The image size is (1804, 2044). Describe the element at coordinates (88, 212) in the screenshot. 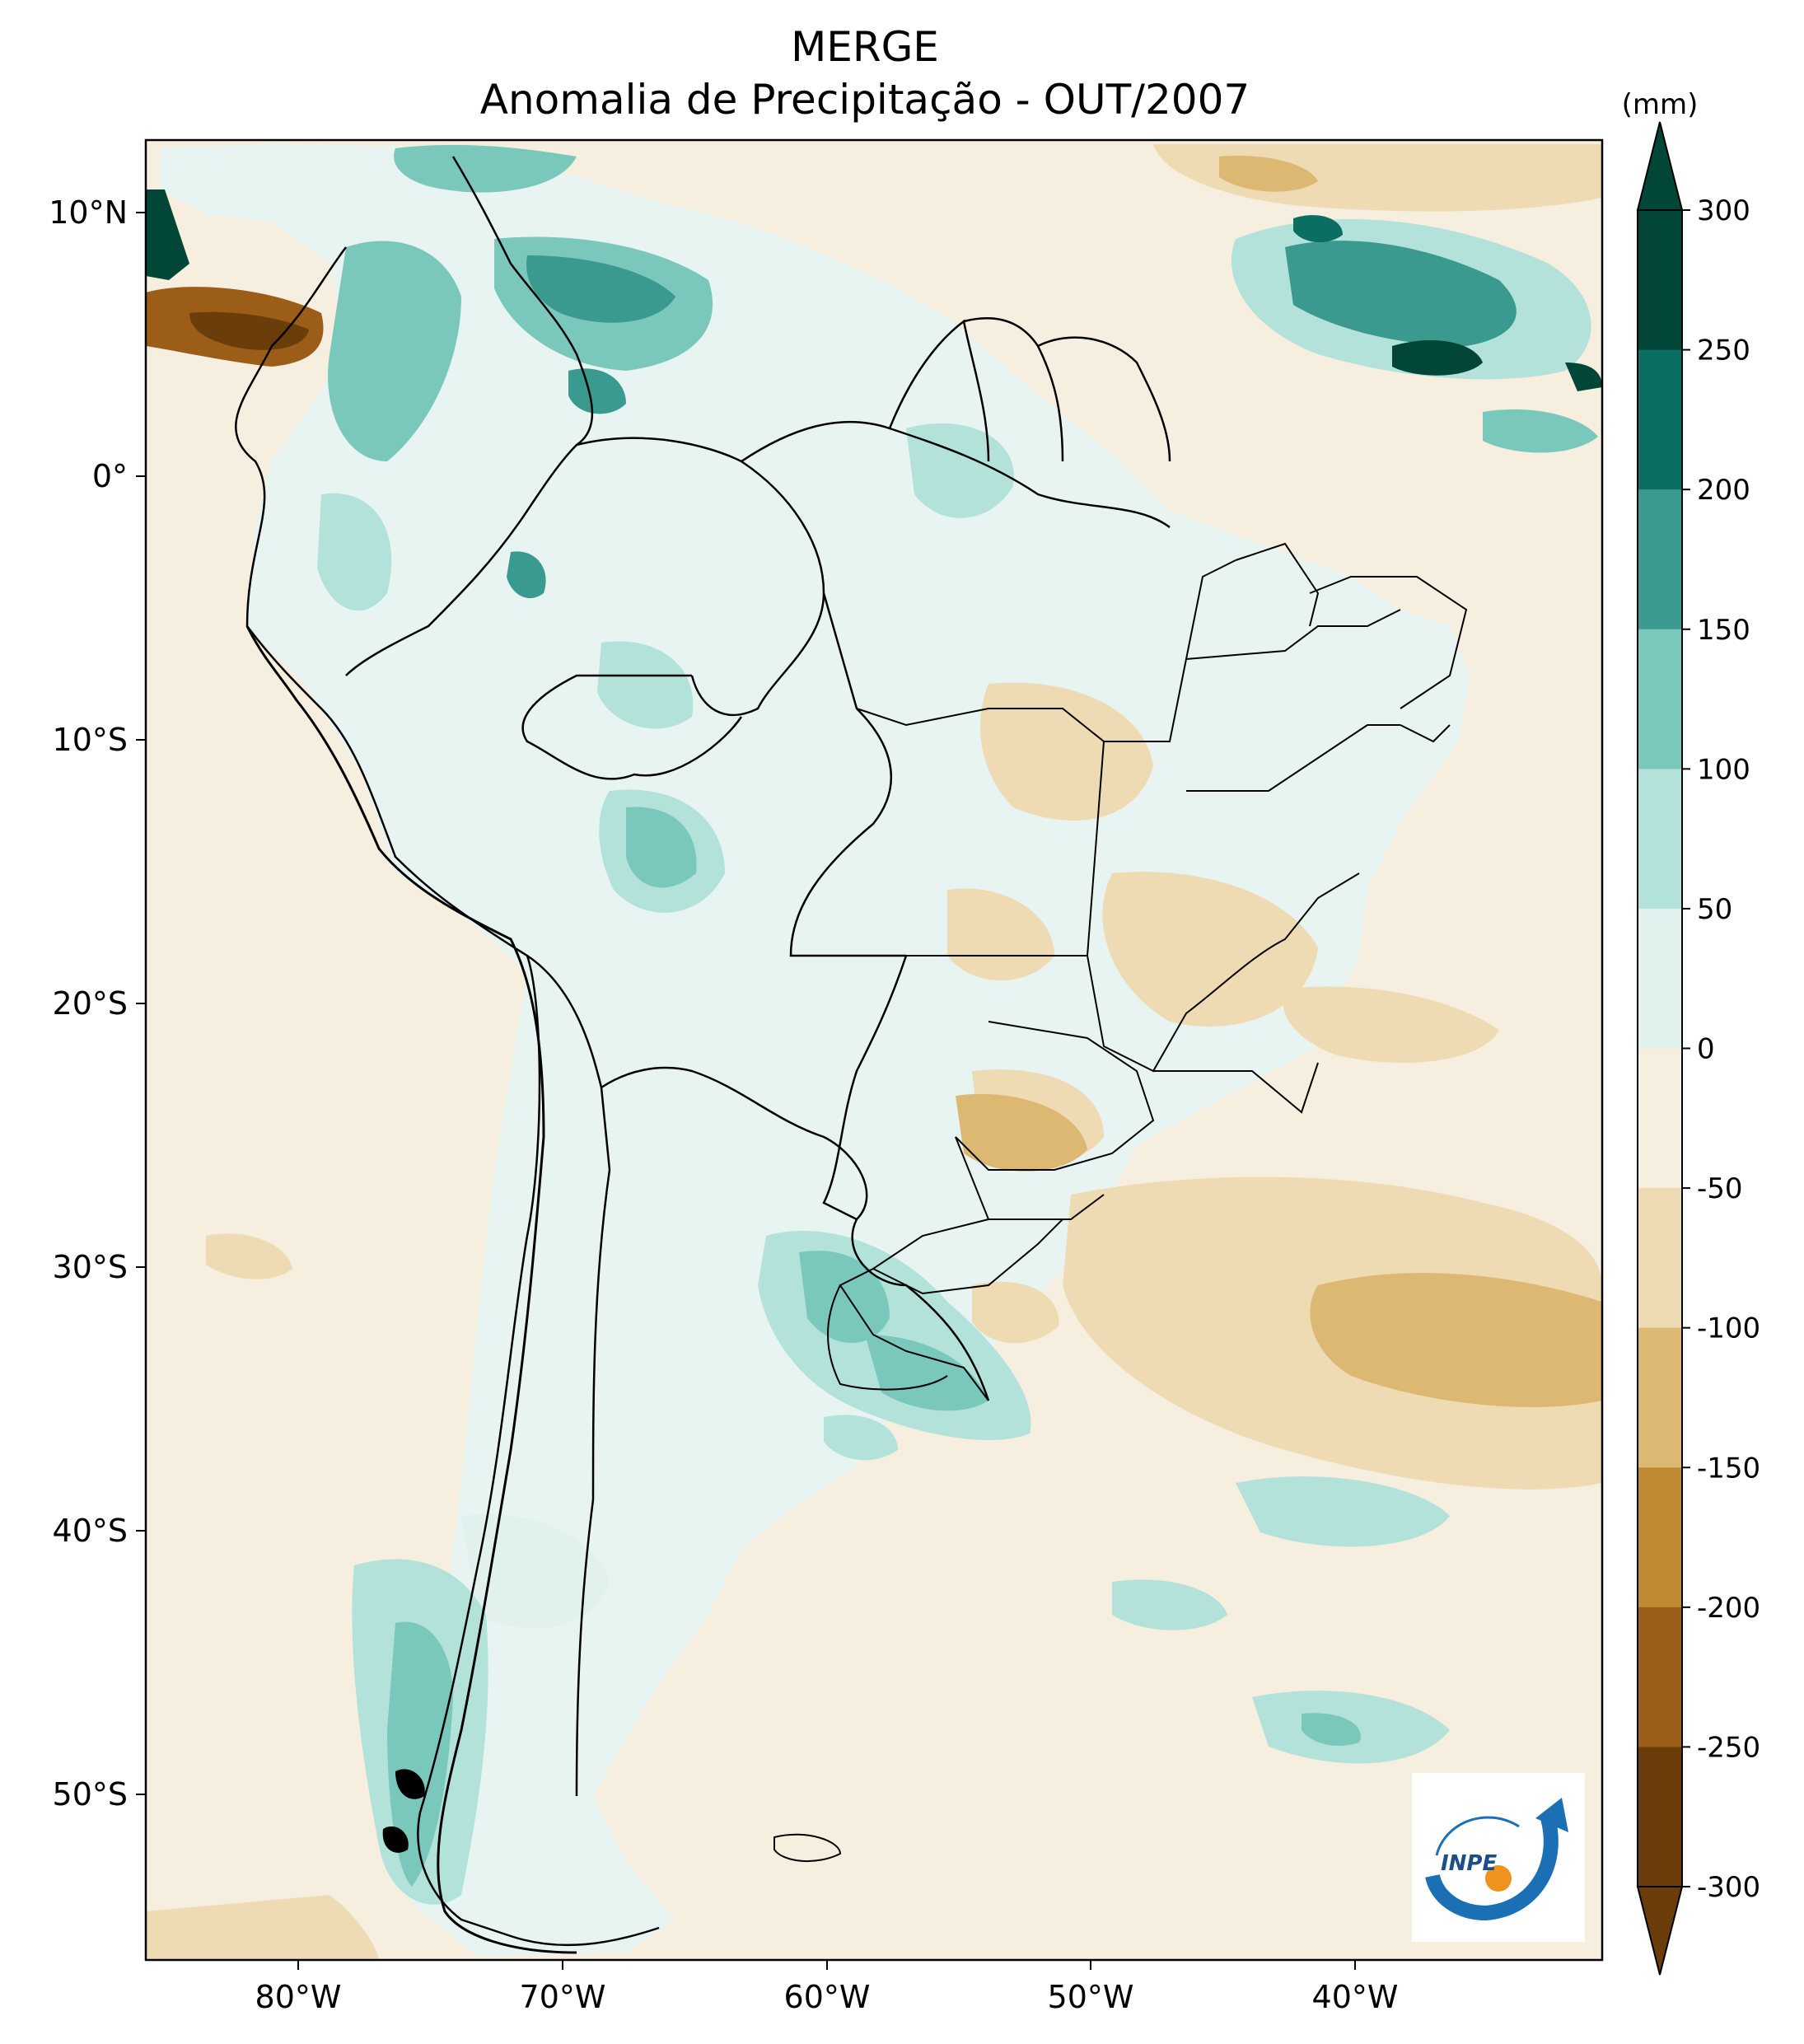

I see `lat-label-10n: 10°N` at that location.